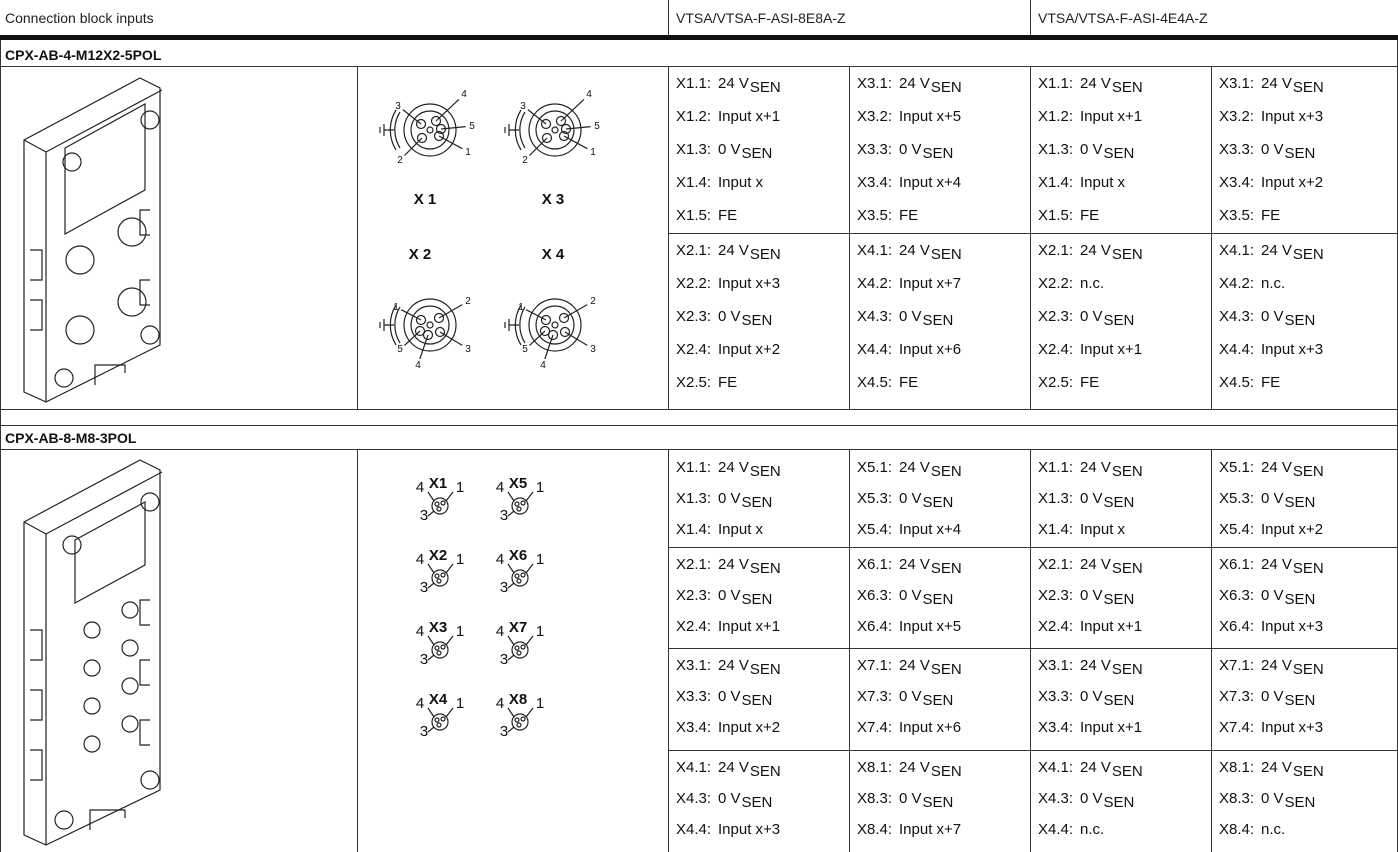  Describe the element at coordinates (93, 652) in the screenshot. I see `housing-drawing` at that location.